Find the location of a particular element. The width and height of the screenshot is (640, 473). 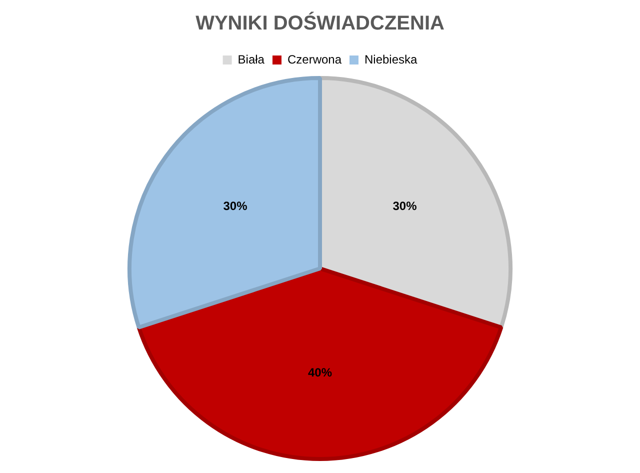

legend-label: Biała is located at coordinates (251, 59).